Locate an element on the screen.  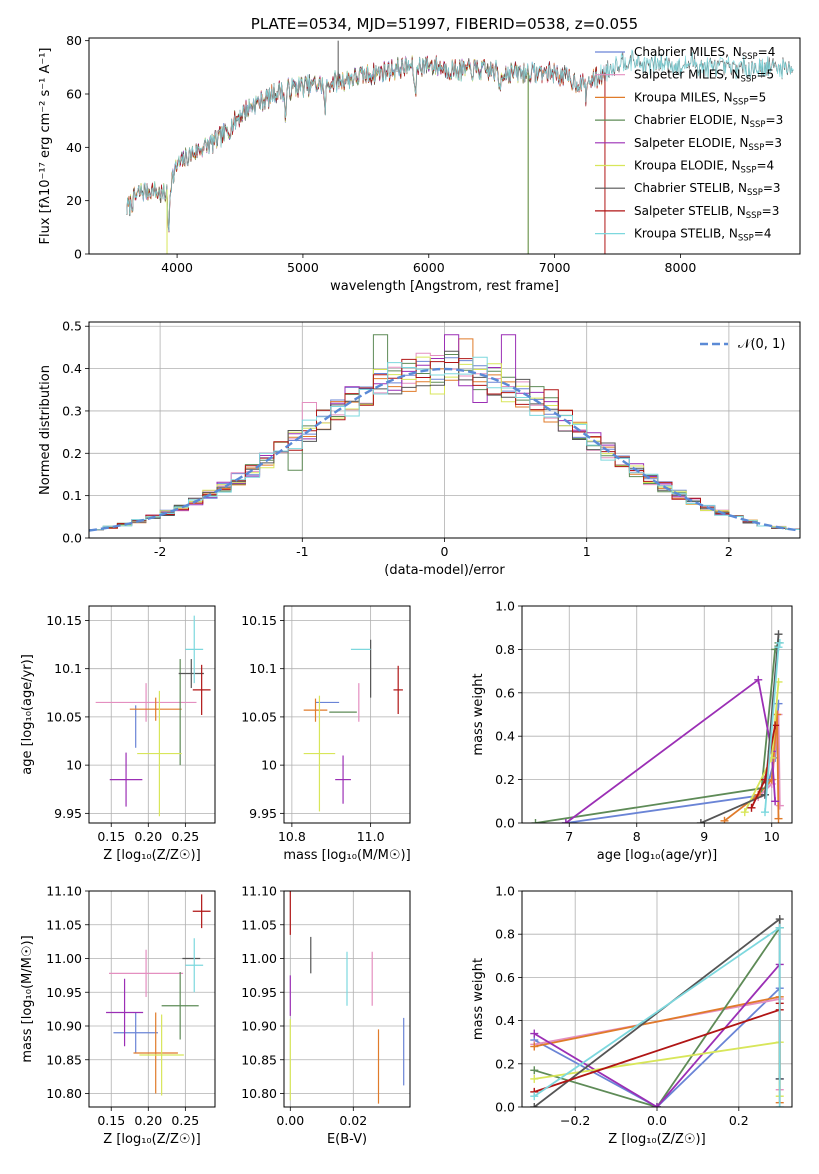
legend-entry: Salpeter MILES, NSSP=5 is located at coordinates (704, 76).